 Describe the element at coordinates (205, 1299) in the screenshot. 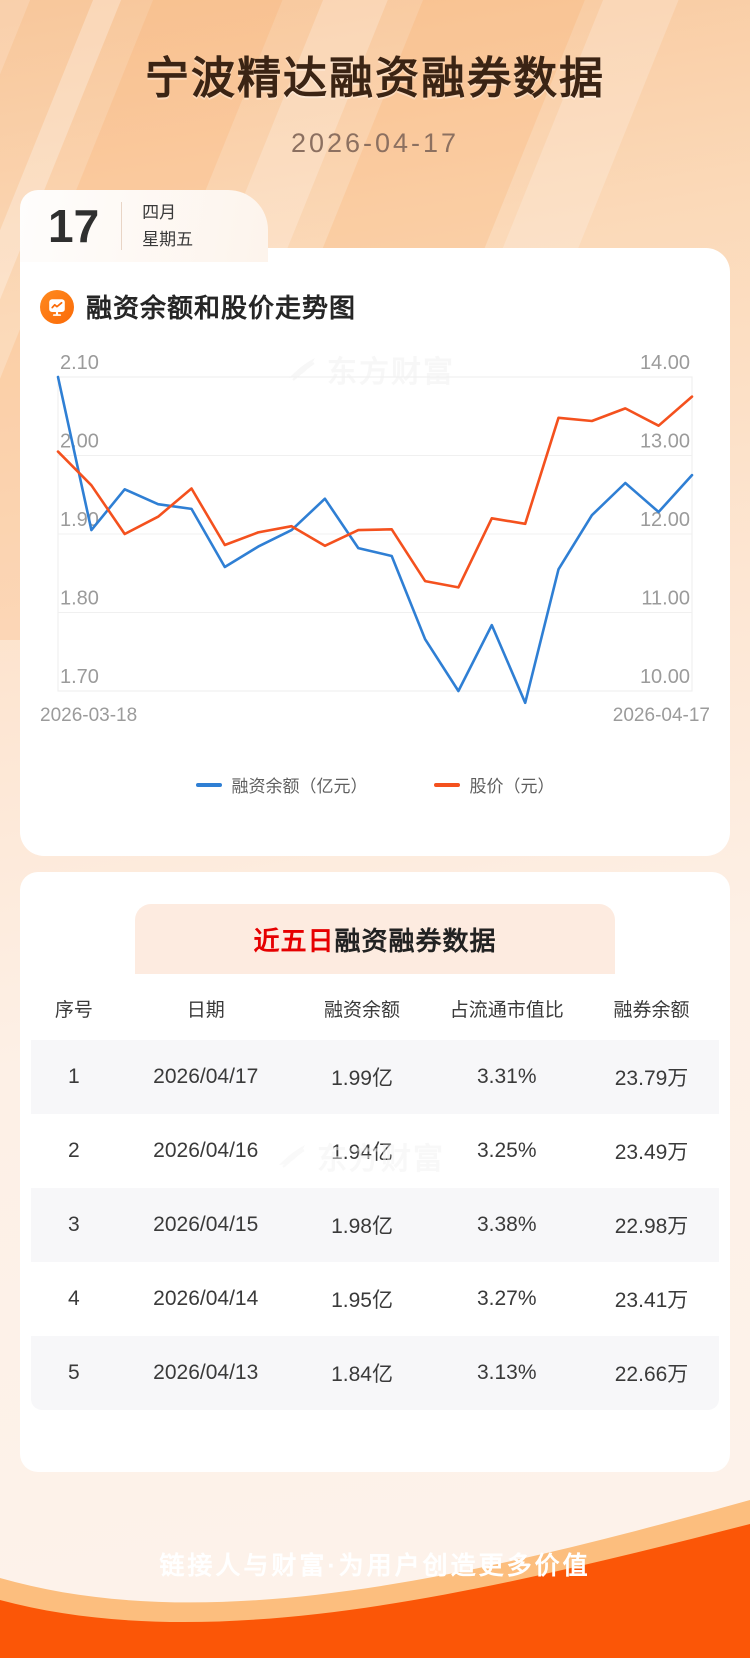

I see `cell-date: 2026/04/14` at that location.